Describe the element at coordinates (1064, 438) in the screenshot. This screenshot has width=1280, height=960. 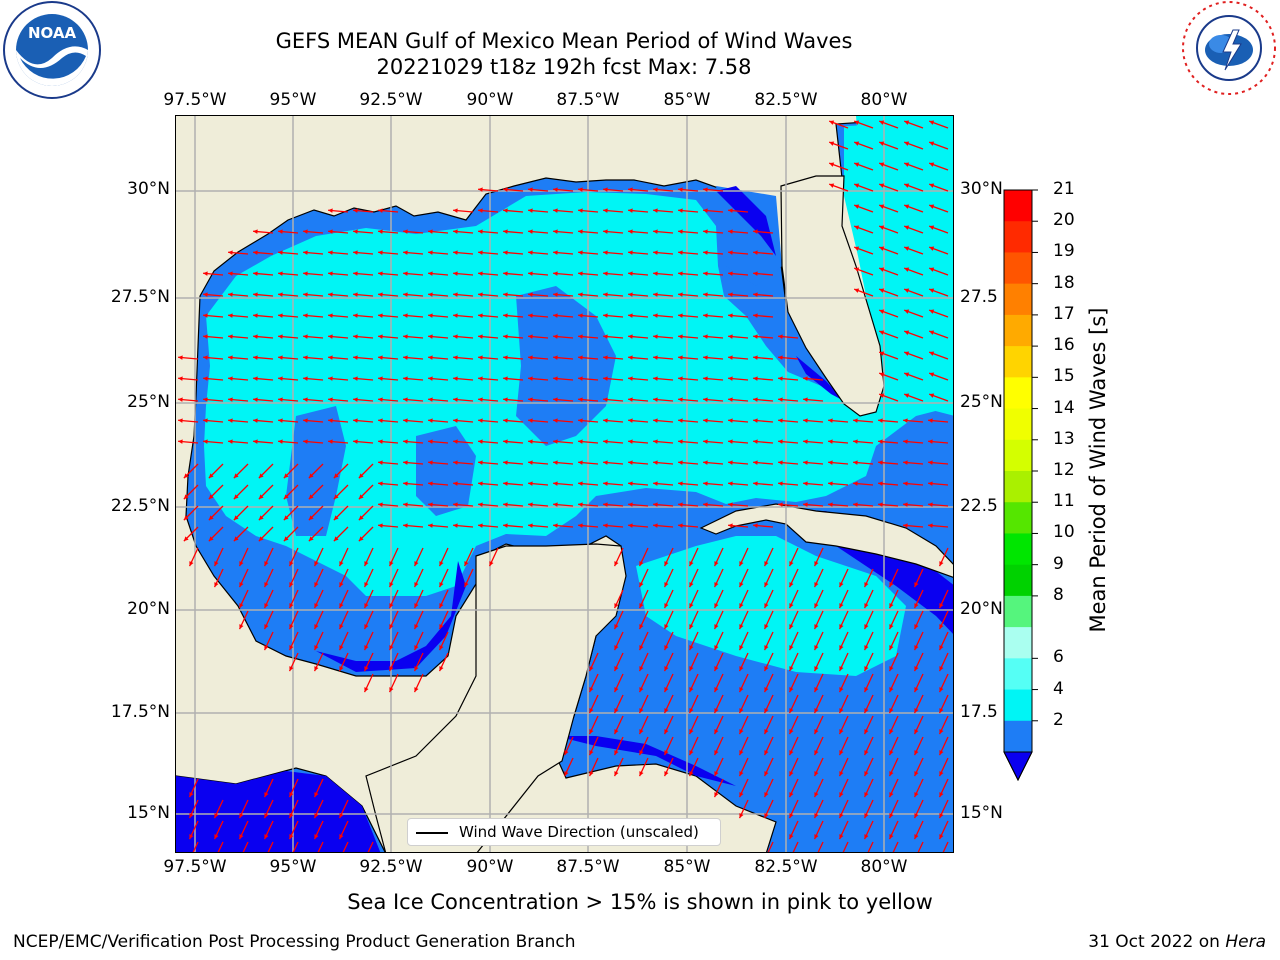
I see `colorbar-tick-label: 13` at that location.